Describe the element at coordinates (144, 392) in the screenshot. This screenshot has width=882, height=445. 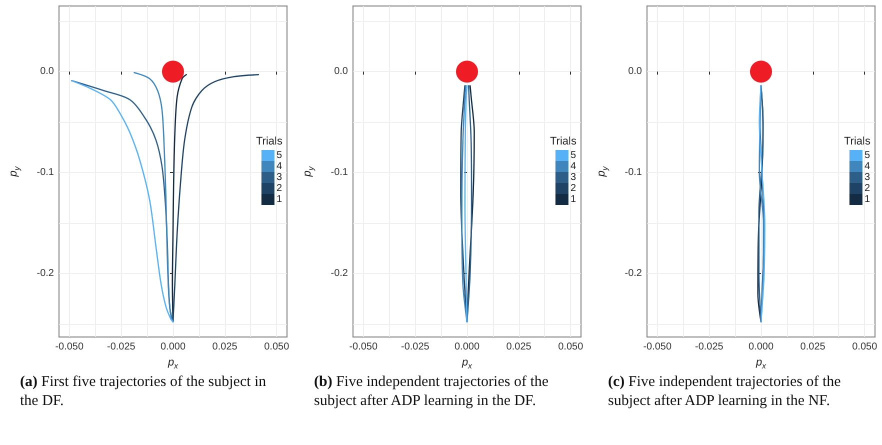
I see `text: (a) First five trajectories of the subject in the DF.` at that location.